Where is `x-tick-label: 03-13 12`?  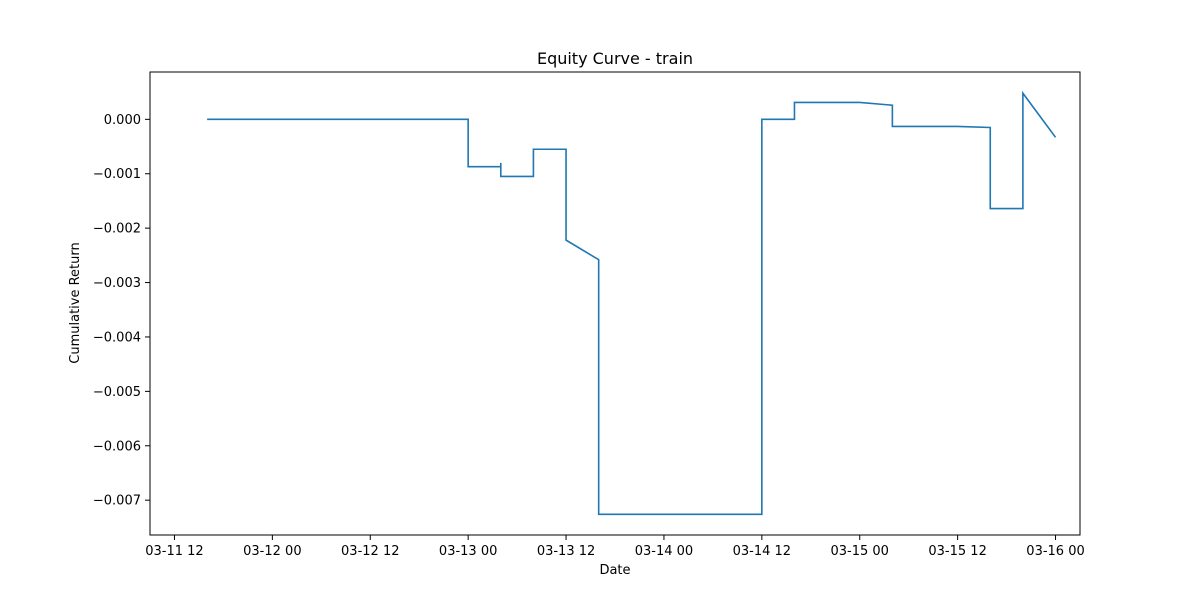
x-tick-label: 03-13 12 is located at coordinates (566, 551).